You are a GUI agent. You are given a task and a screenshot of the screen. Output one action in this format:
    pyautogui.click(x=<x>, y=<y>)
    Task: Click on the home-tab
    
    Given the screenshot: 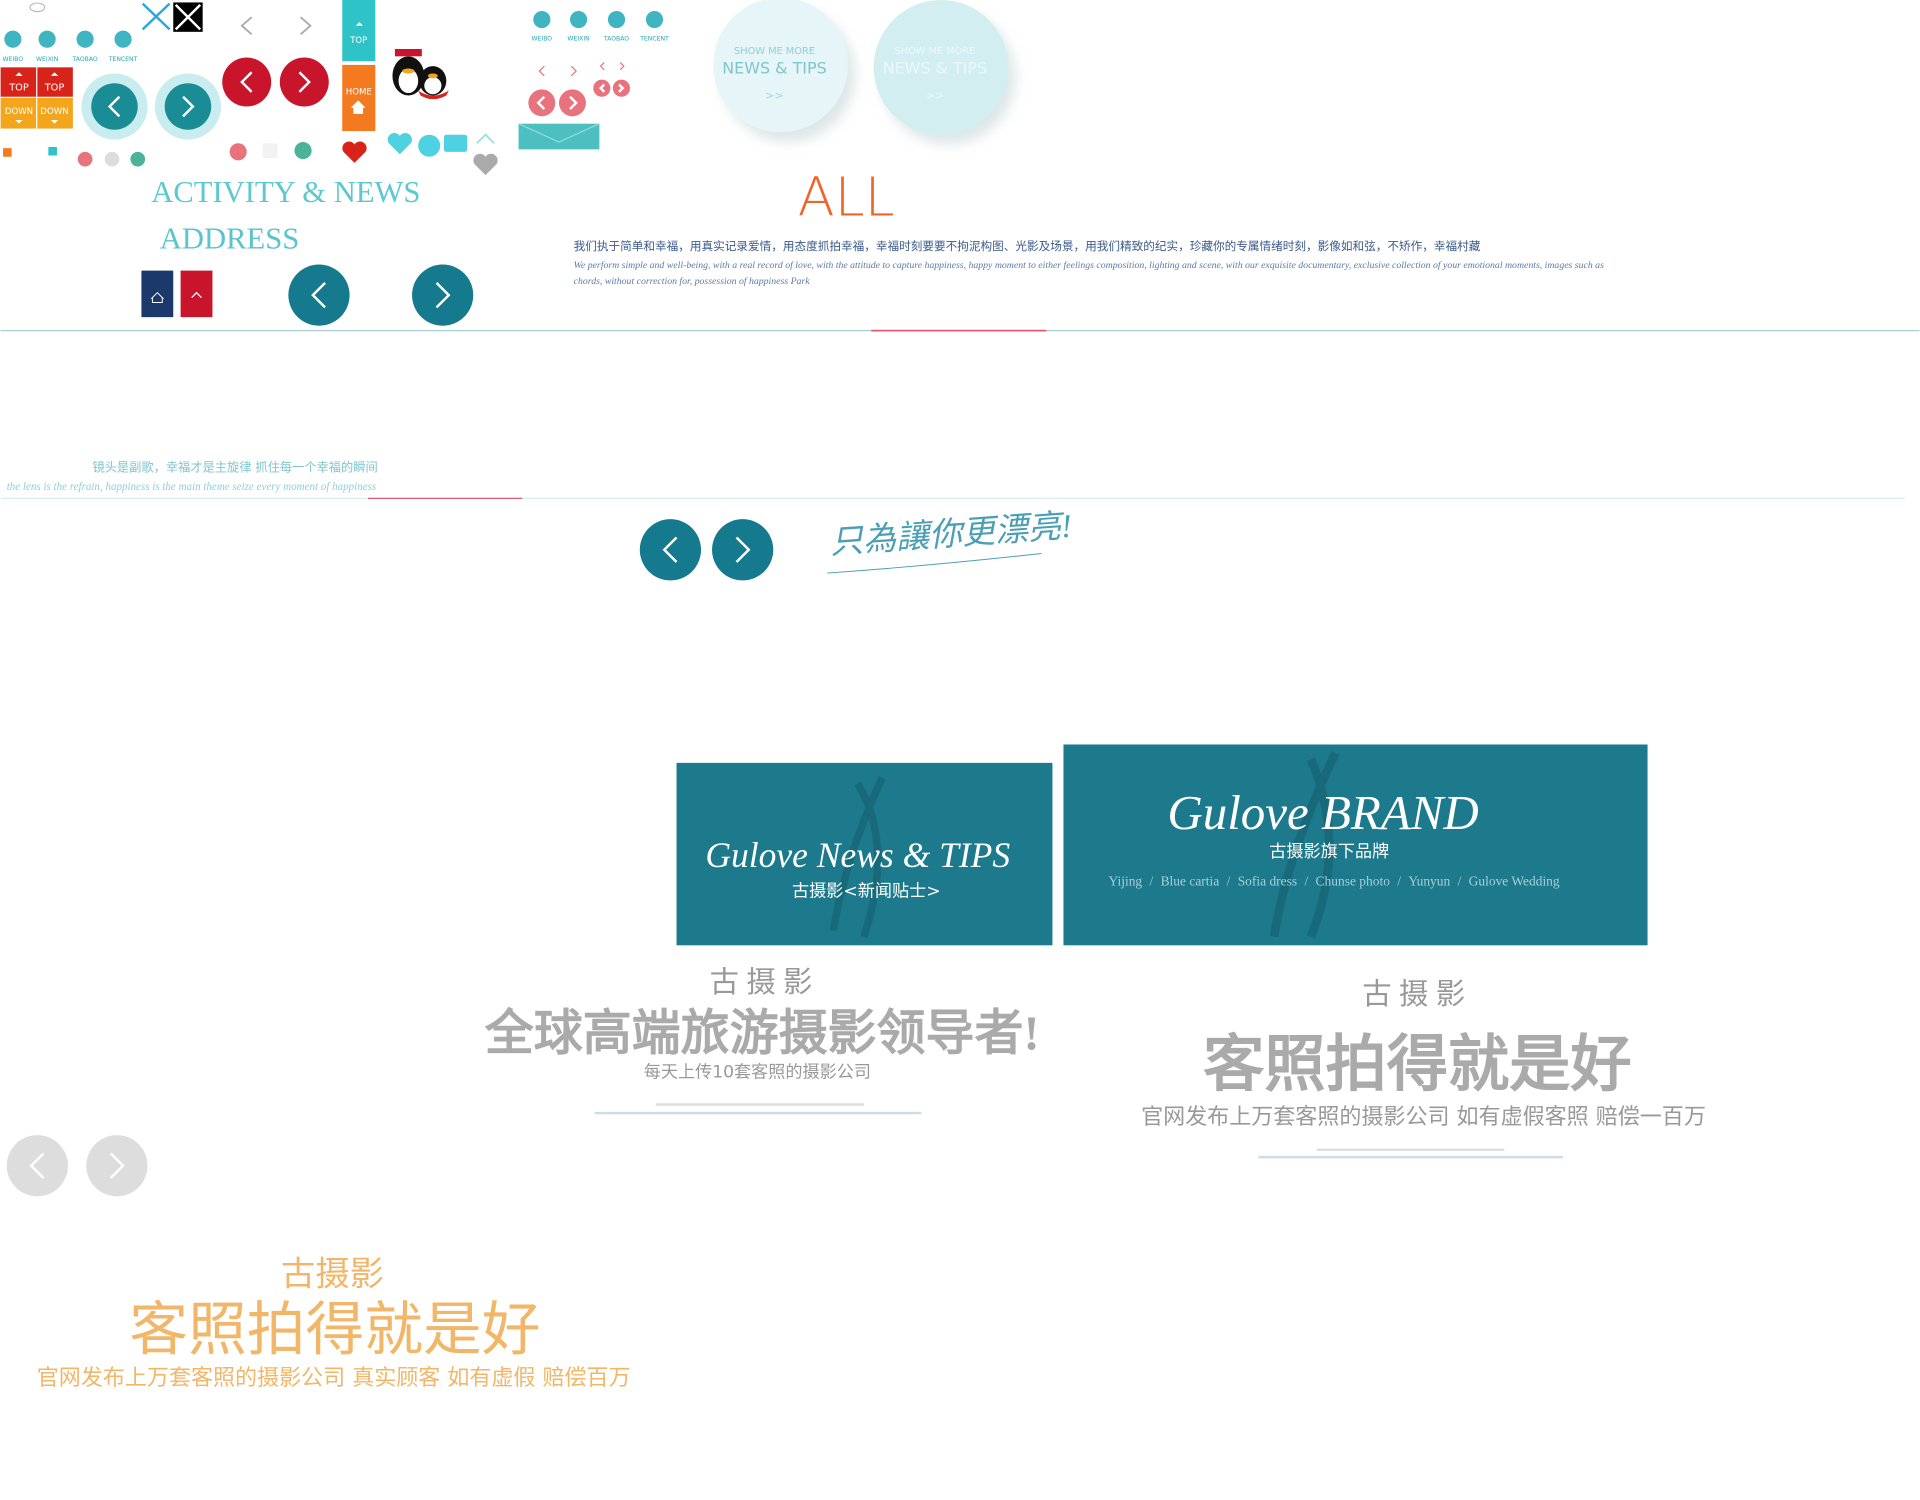 What is the action you would take?
    pyautogui.click(x=359, y=98)
    